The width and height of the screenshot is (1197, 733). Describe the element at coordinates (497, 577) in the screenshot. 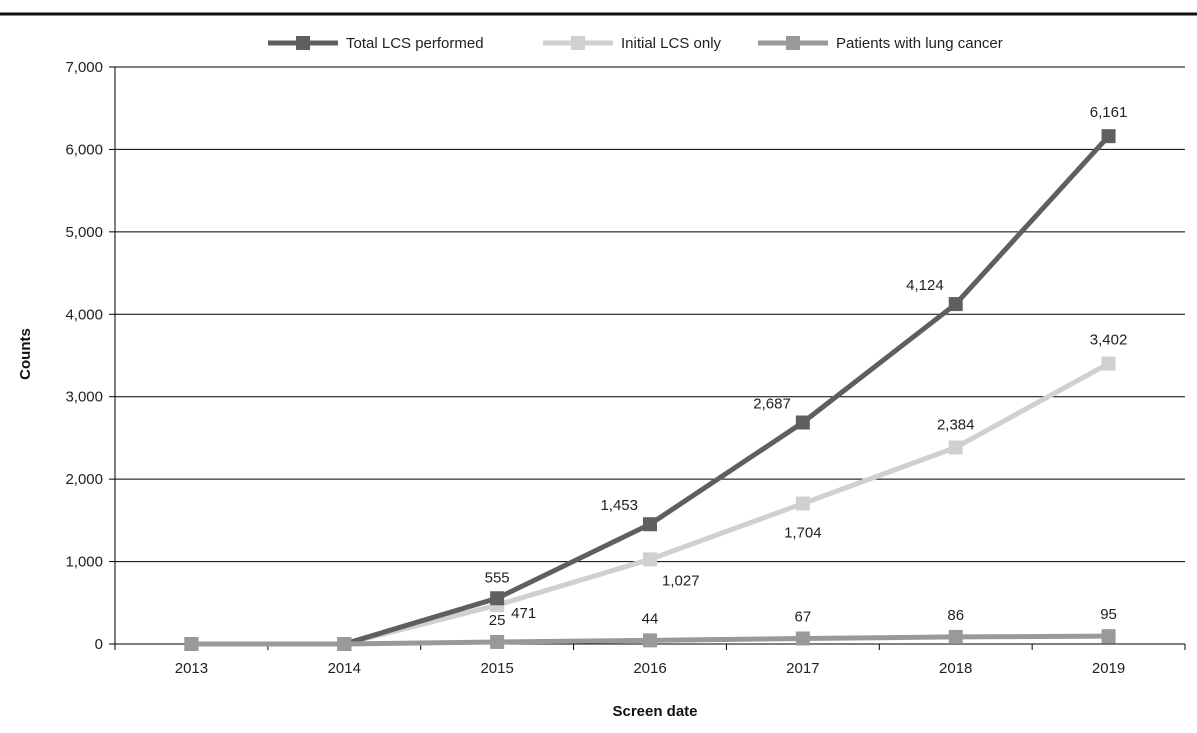

I see `data-label: 555` at that location.